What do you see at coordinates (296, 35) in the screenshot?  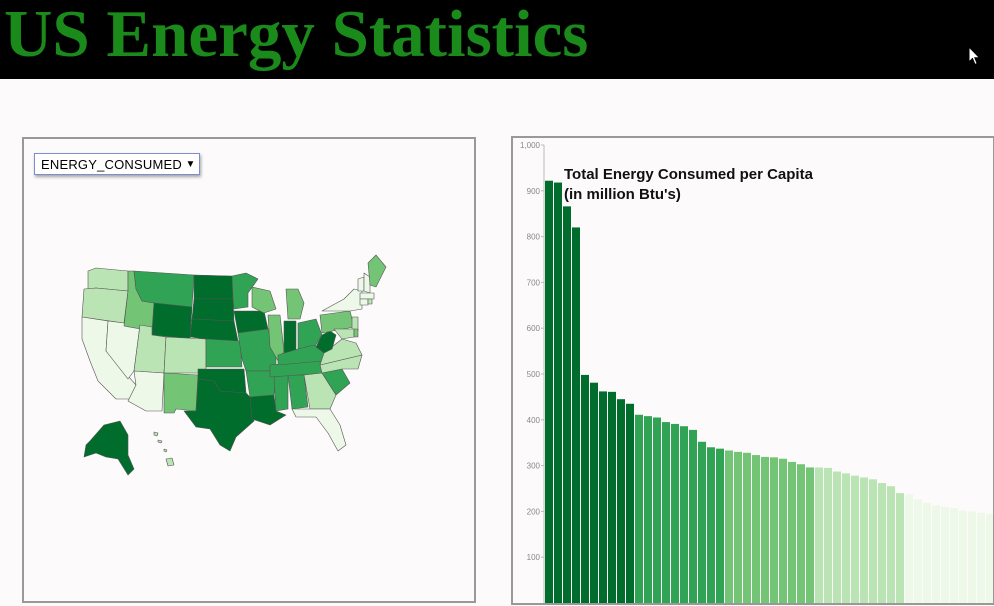 I see `page-title: US Energy Statistics` at bounding box center [296, 35].